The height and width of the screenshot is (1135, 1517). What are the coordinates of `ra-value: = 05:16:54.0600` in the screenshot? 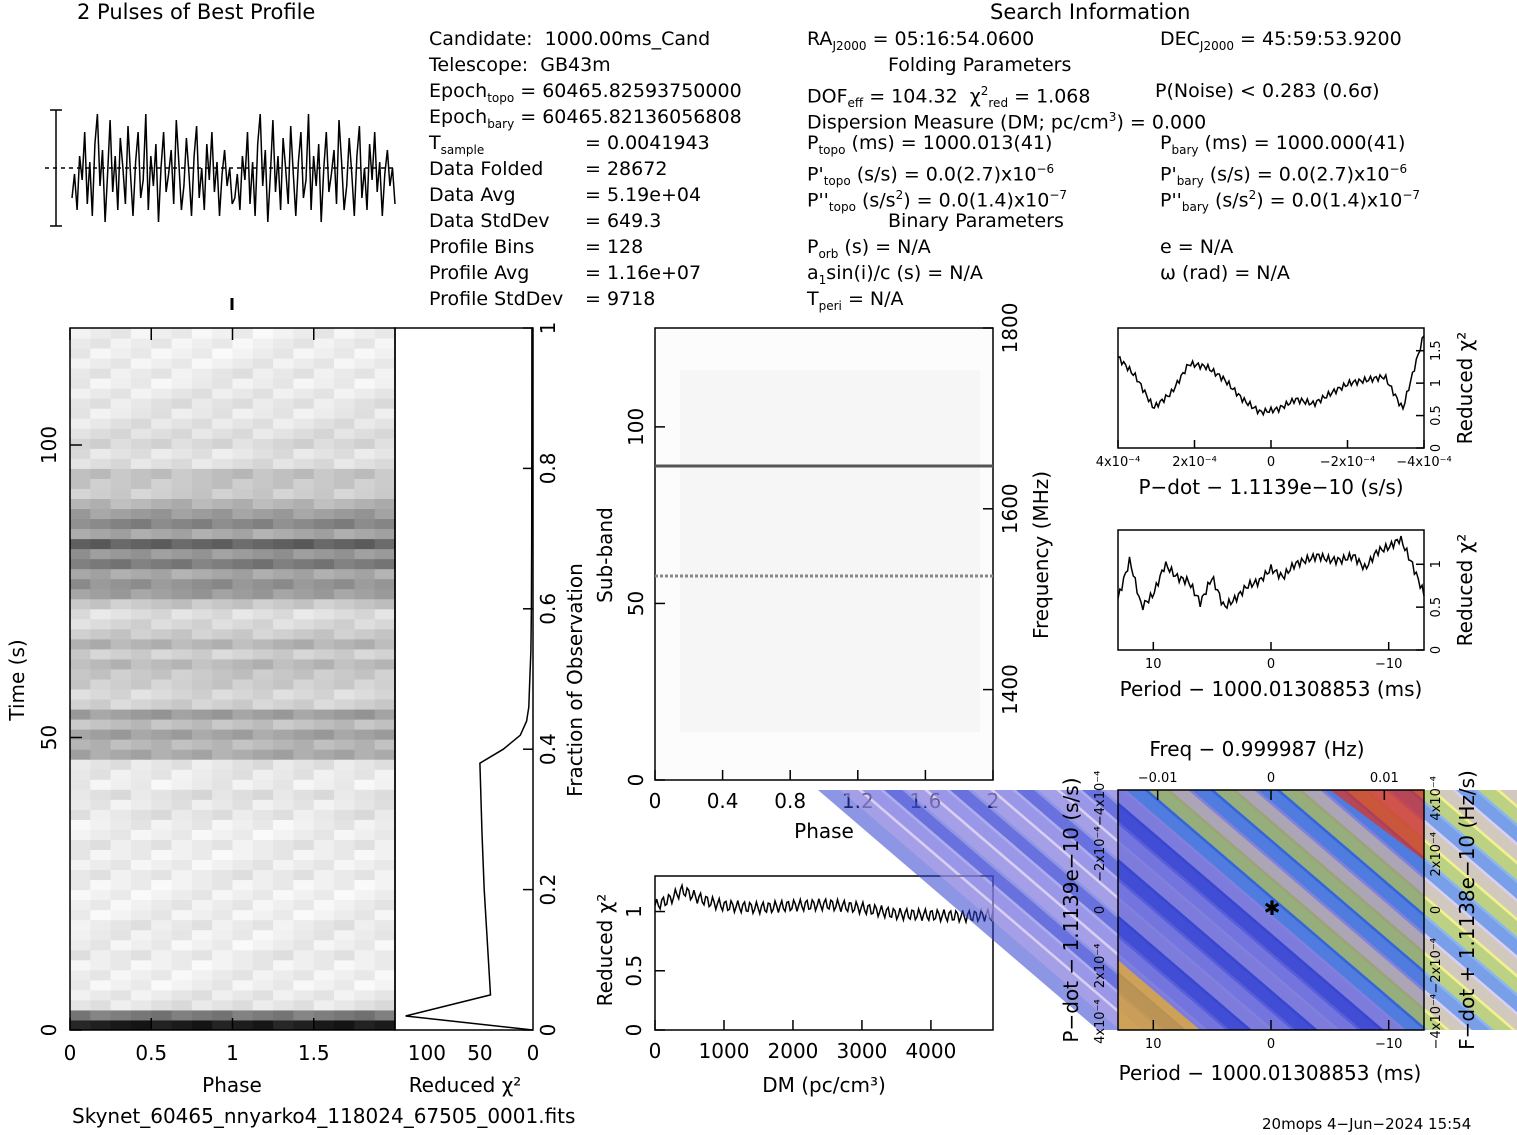 It's located at (953, 39).